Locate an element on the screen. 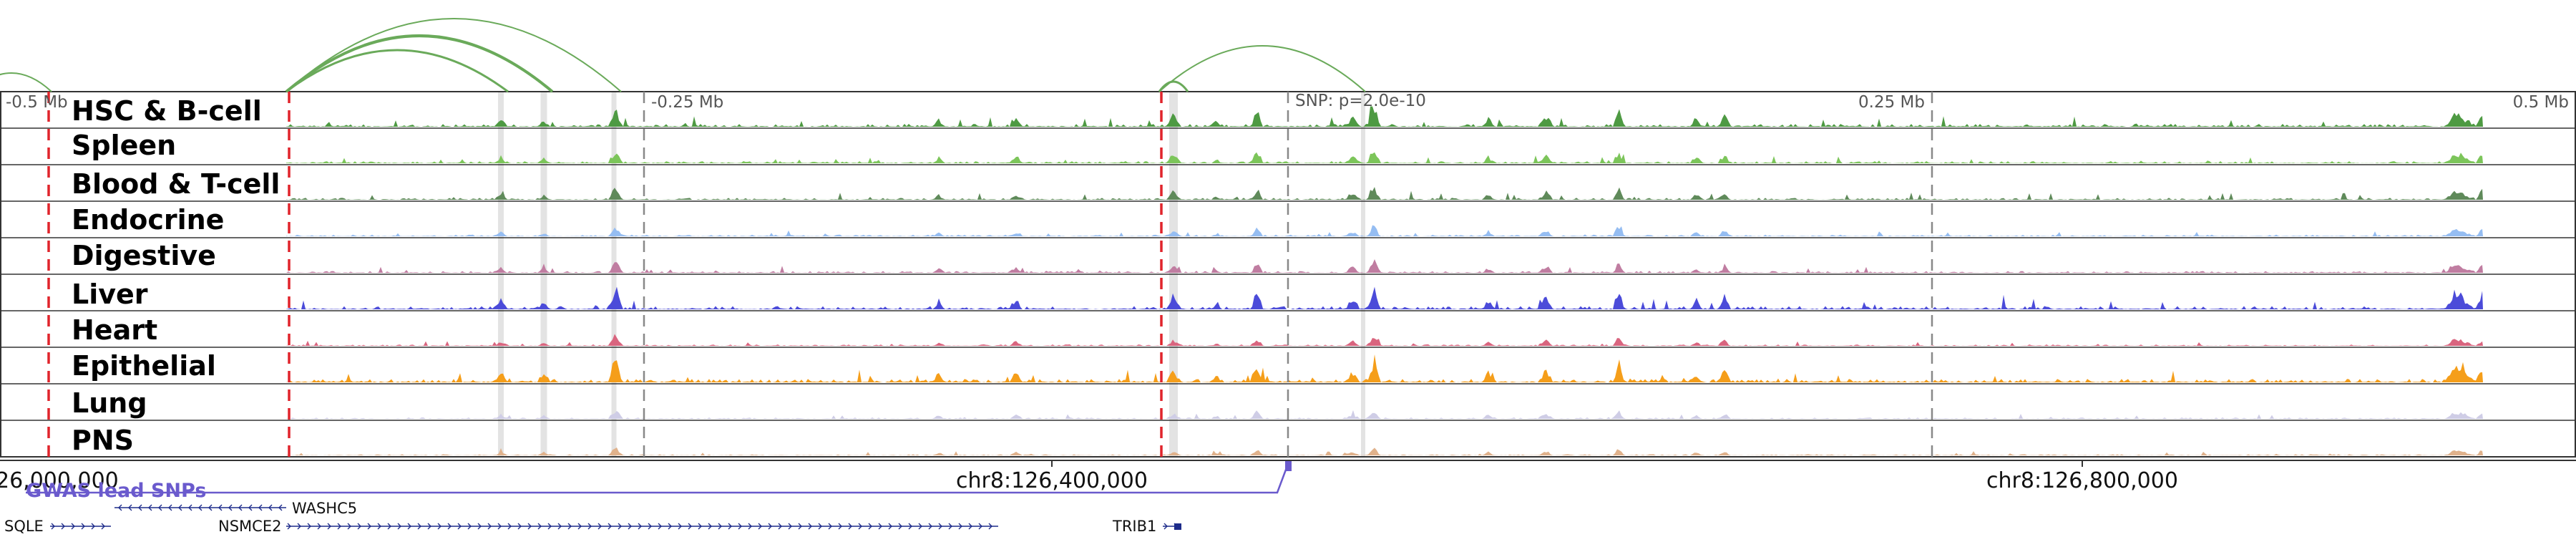  gene-model-sqle is located at coordinates (80, 526).